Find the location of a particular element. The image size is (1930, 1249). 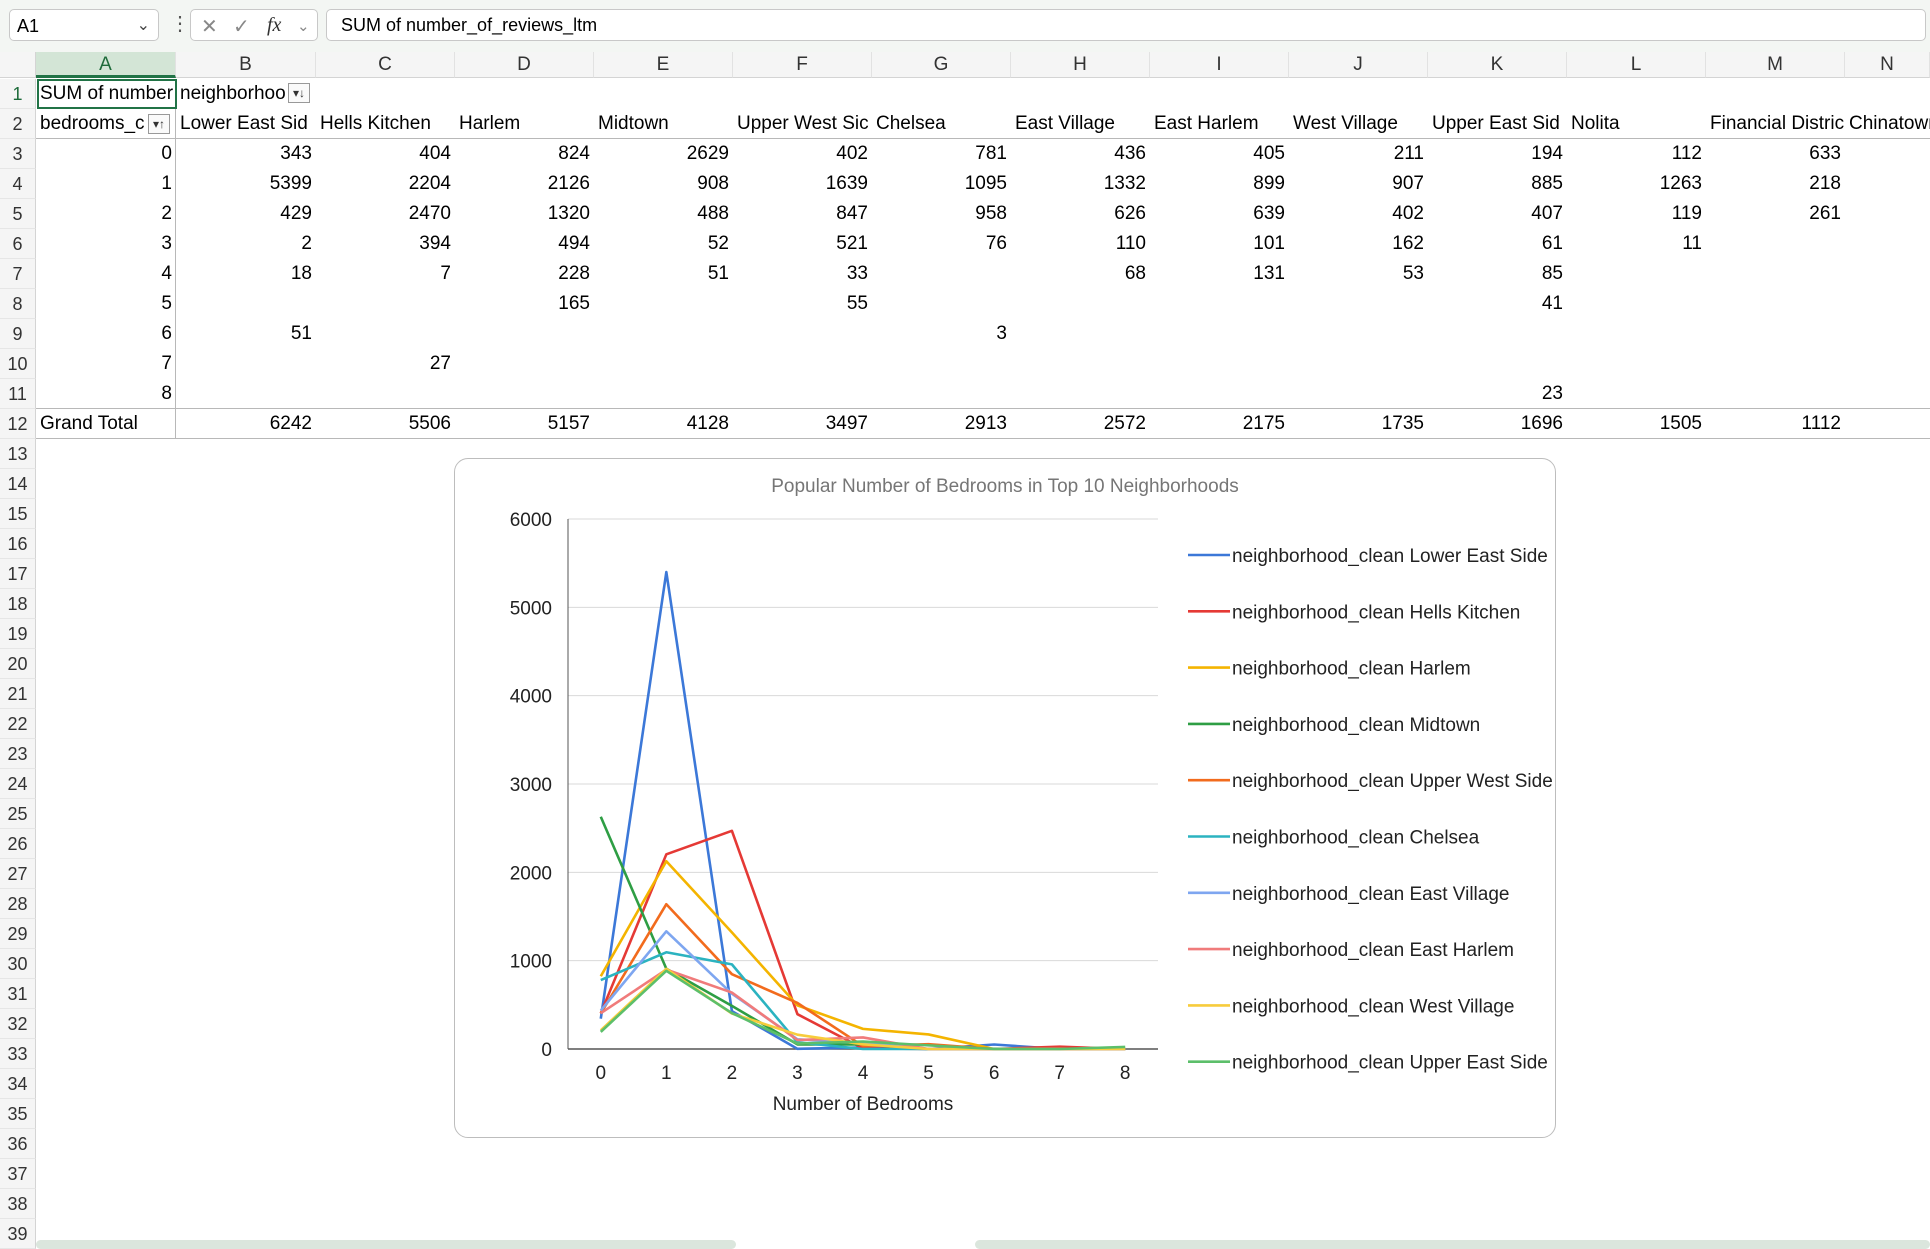

pivot-value-cell: 23 is located at coordinates (1552, 393).